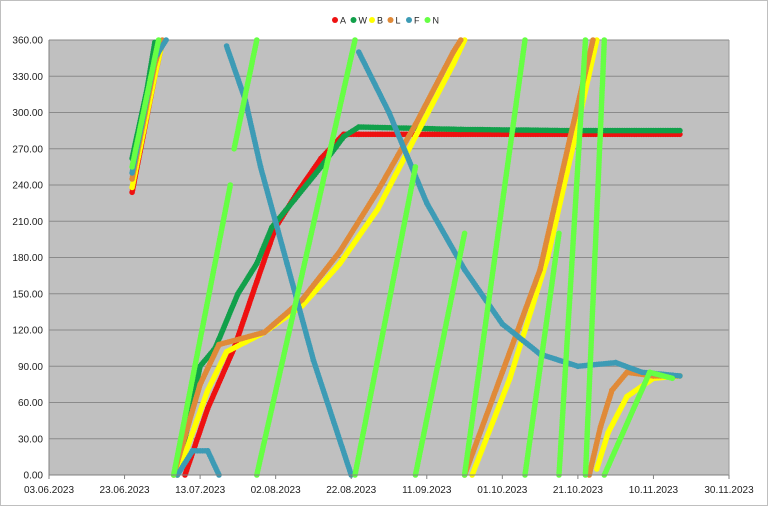 The image size is (768, 510). What do you see at coordinates (363, 21) in the screenshot?
I see `legend-label: W` at bounding box center [363, 21].